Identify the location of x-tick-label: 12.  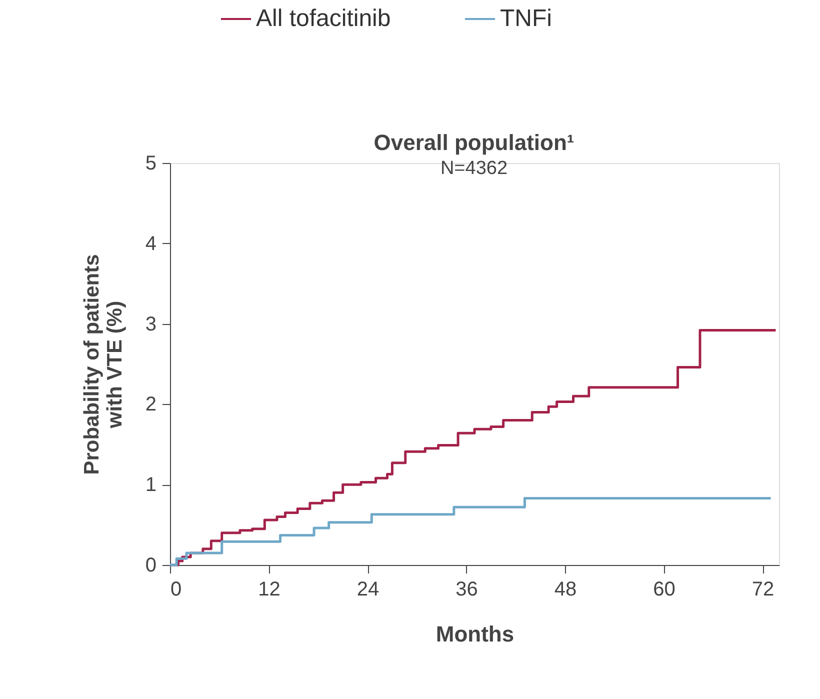
(269, 589).